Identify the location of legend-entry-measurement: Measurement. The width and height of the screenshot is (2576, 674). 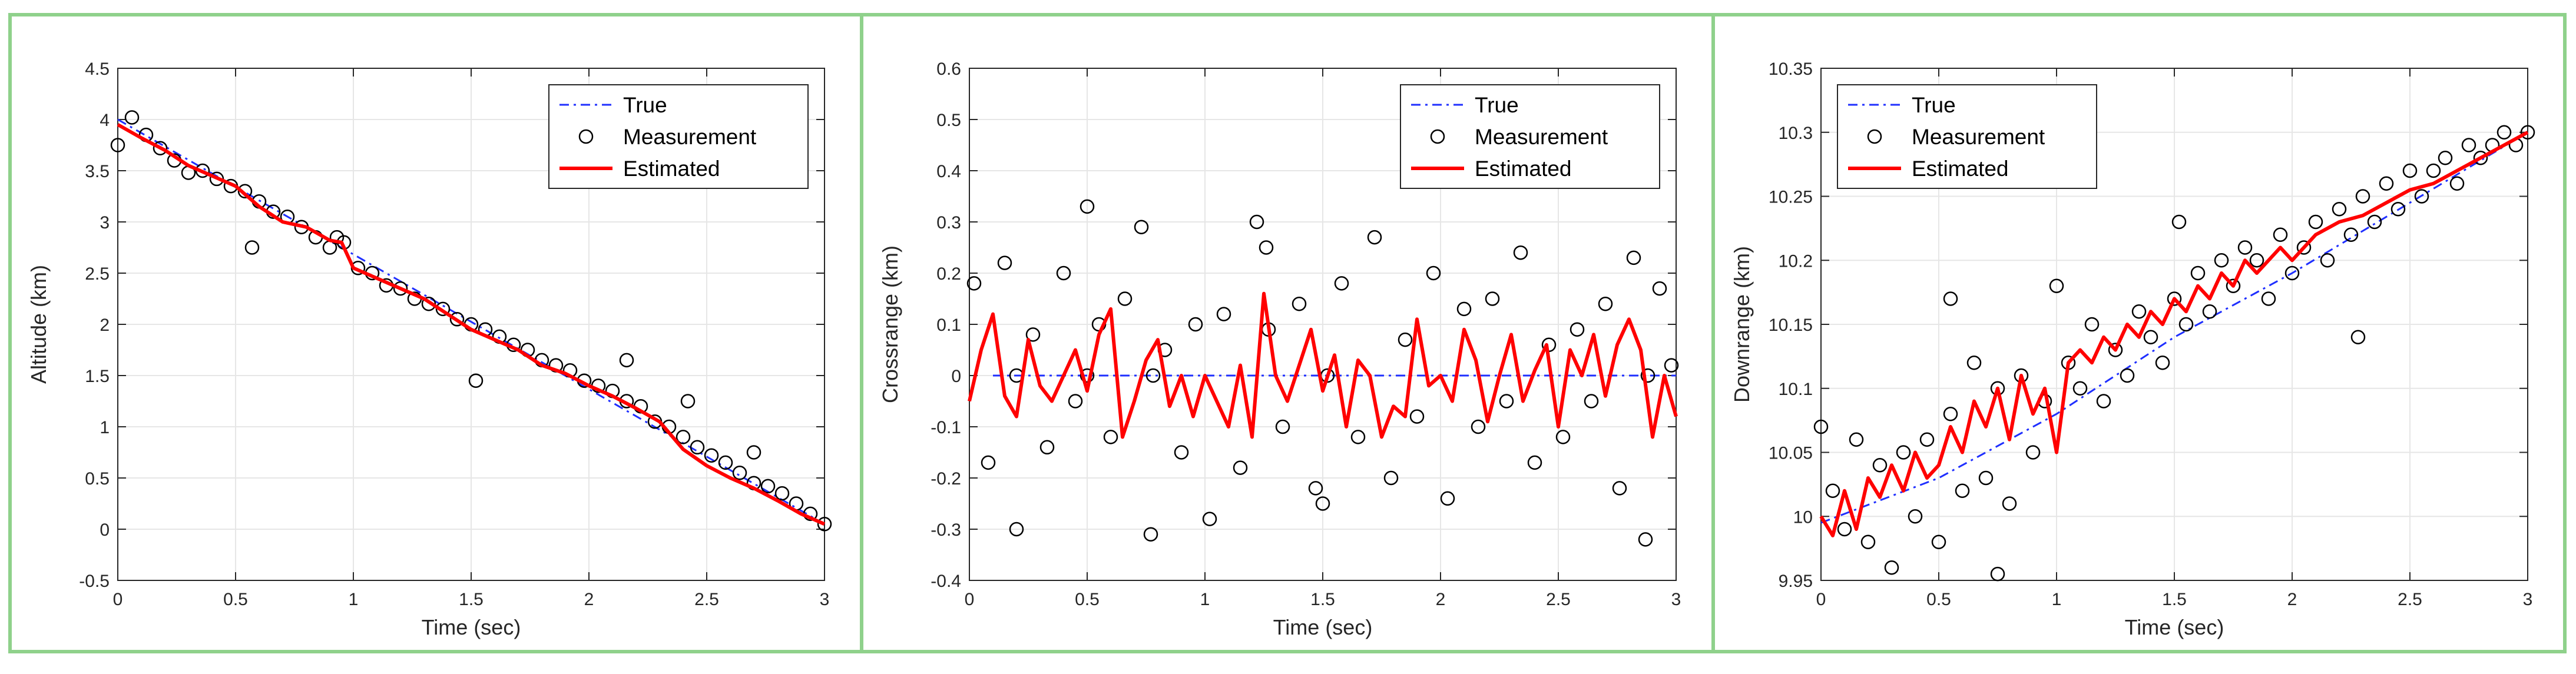
(1978, 137).